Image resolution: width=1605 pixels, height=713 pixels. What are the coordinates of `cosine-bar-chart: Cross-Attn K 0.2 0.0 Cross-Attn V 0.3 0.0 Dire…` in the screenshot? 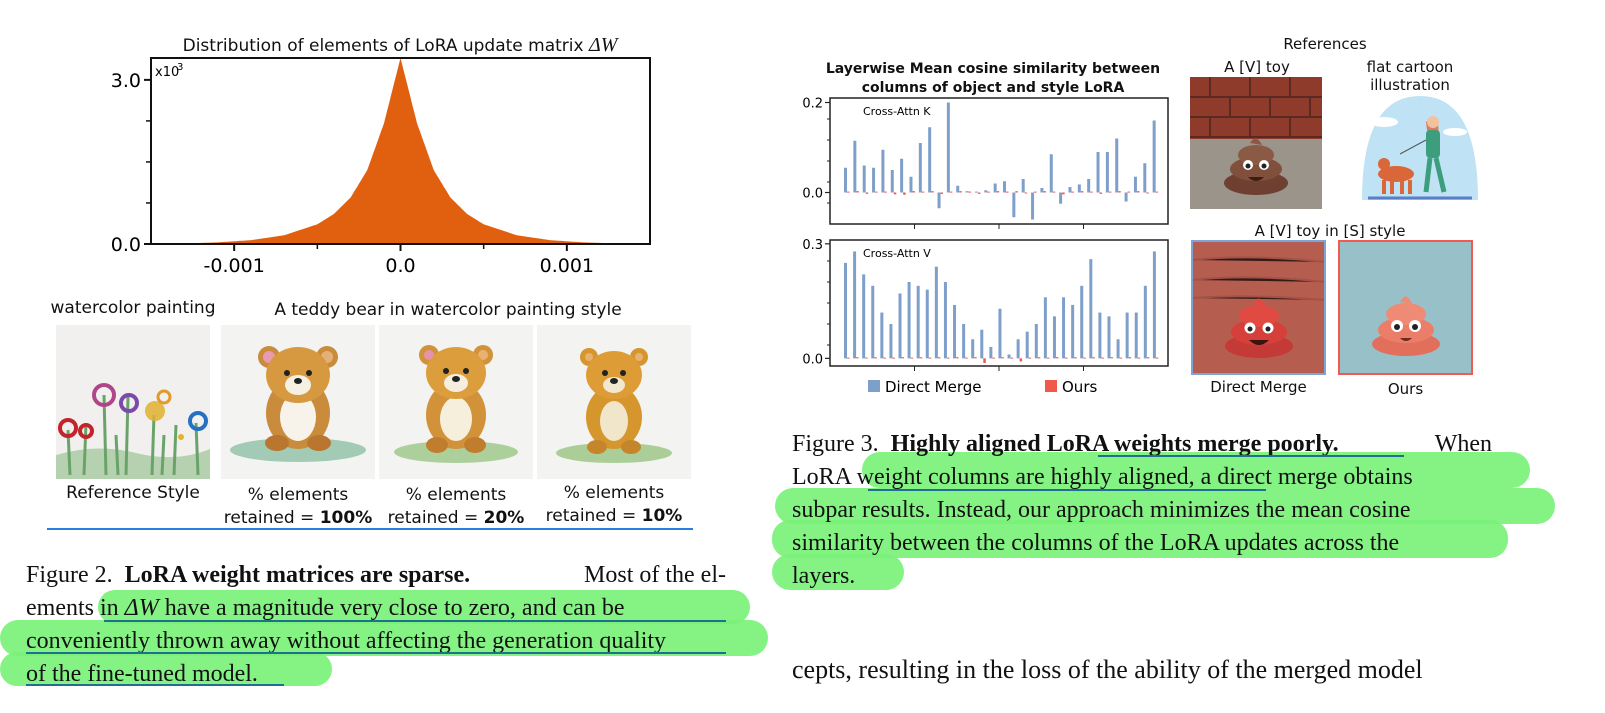 It's located at (985, 246).